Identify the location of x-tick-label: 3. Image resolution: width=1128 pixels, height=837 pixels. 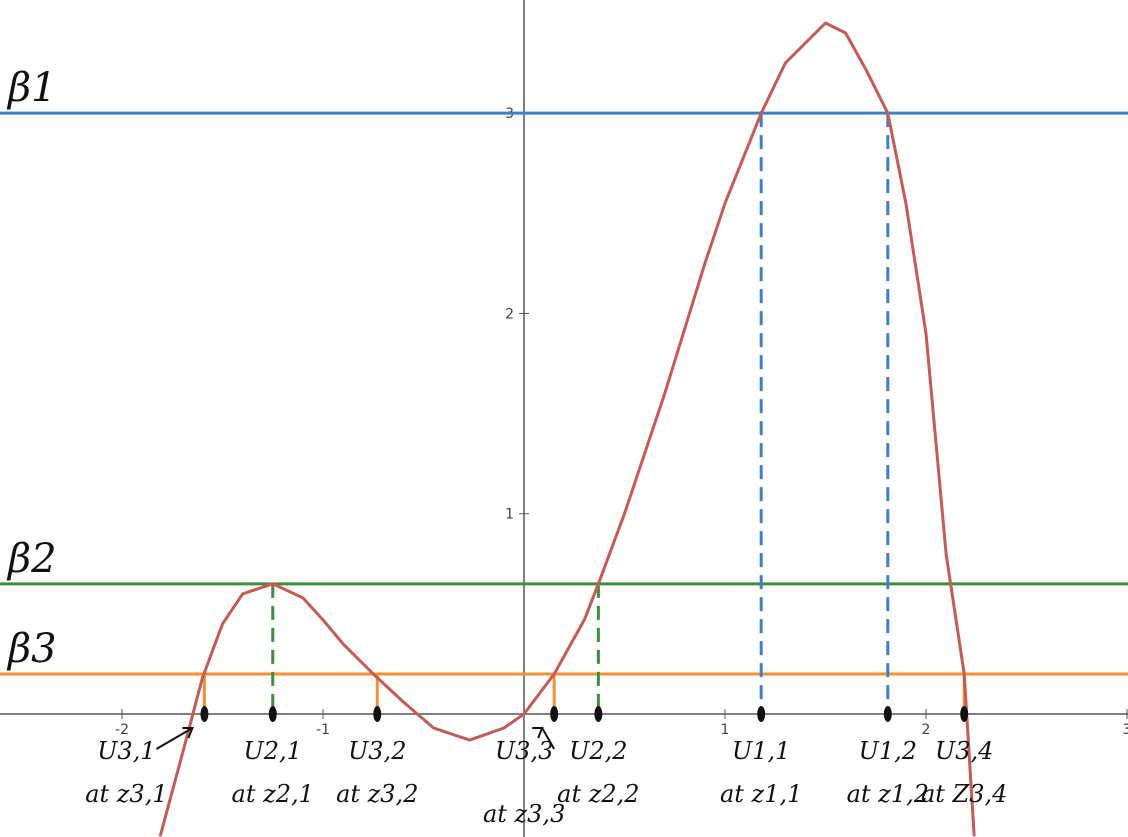
(1125, 730).